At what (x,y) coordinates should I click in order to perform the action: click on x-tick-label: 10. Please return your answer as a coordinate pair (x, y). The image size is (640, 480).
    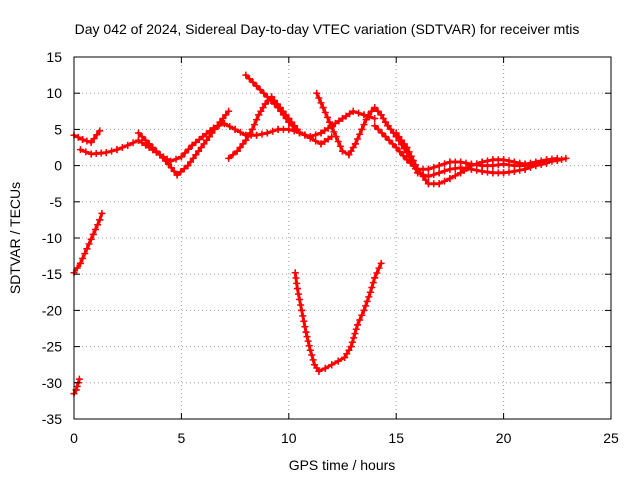
    Looking at the image, I should click on (289, 438).